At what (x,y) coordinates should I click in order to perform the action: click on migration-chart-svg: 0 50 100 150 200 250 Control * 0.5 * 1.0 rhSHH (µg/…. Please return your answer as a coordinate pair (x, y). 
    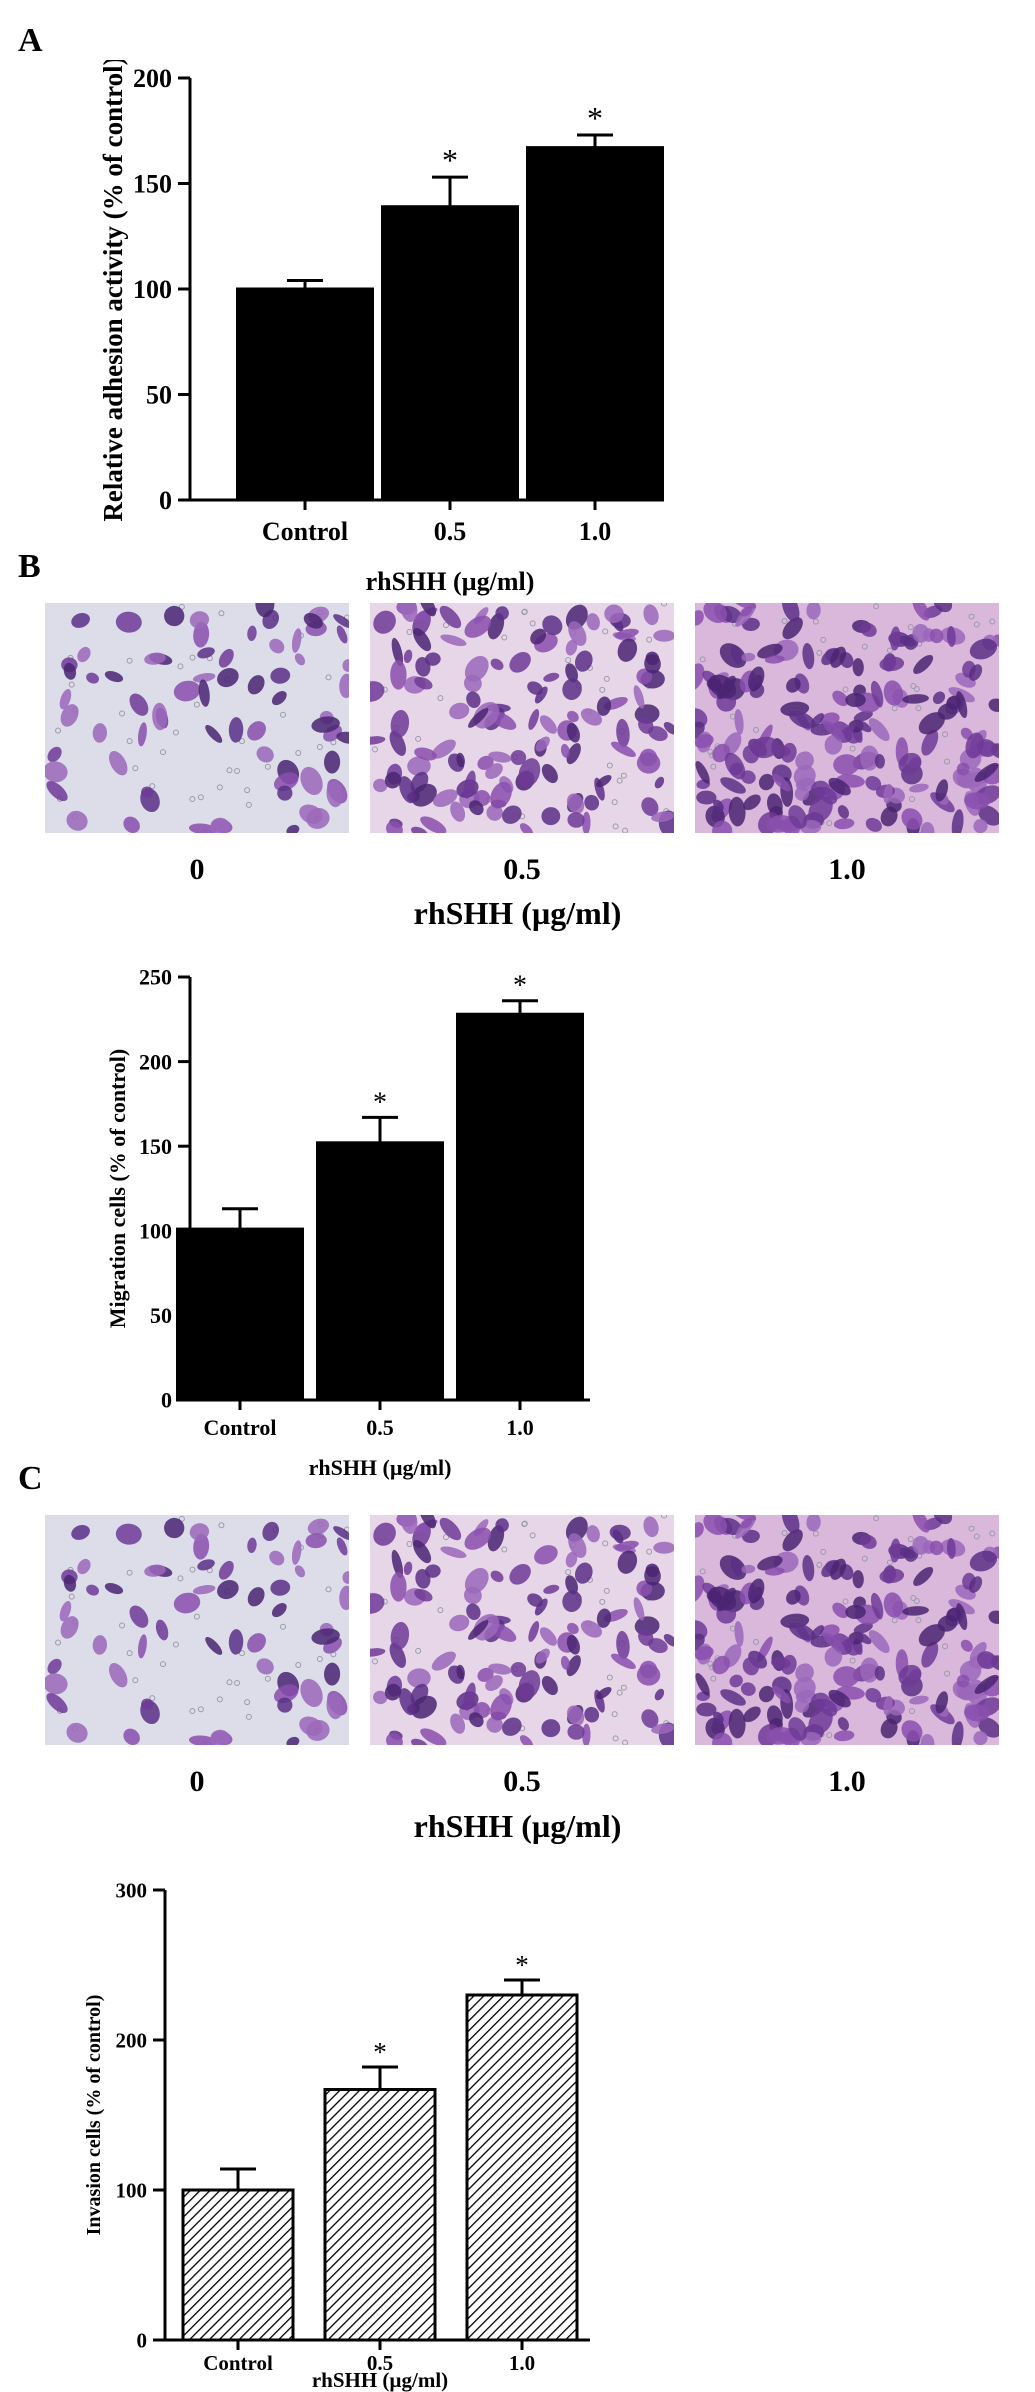
    Looking at the image, I should click on (347, 1222).